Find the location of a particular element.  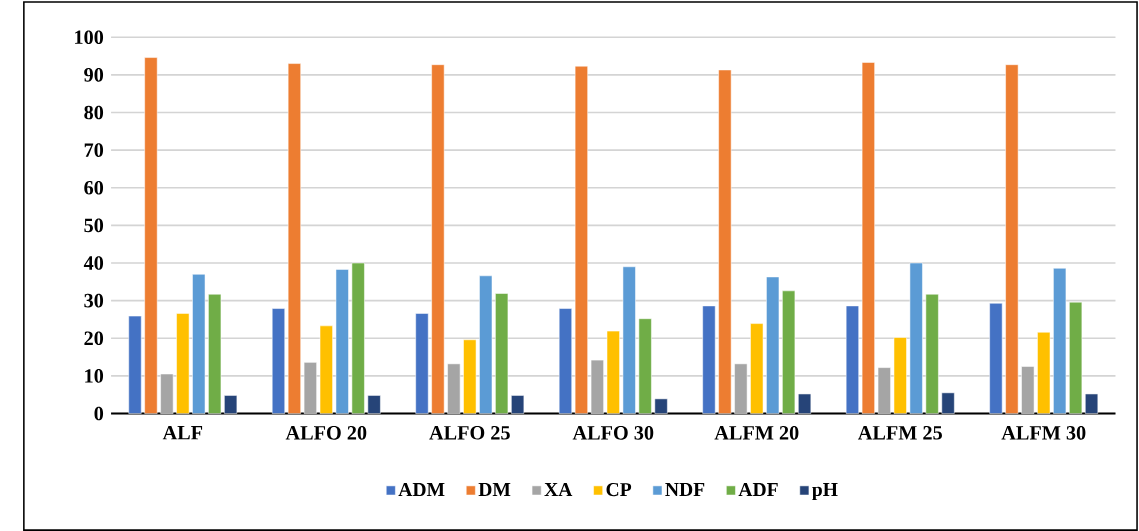

y-tick-label: 30 is located at coordinates (94, 300).